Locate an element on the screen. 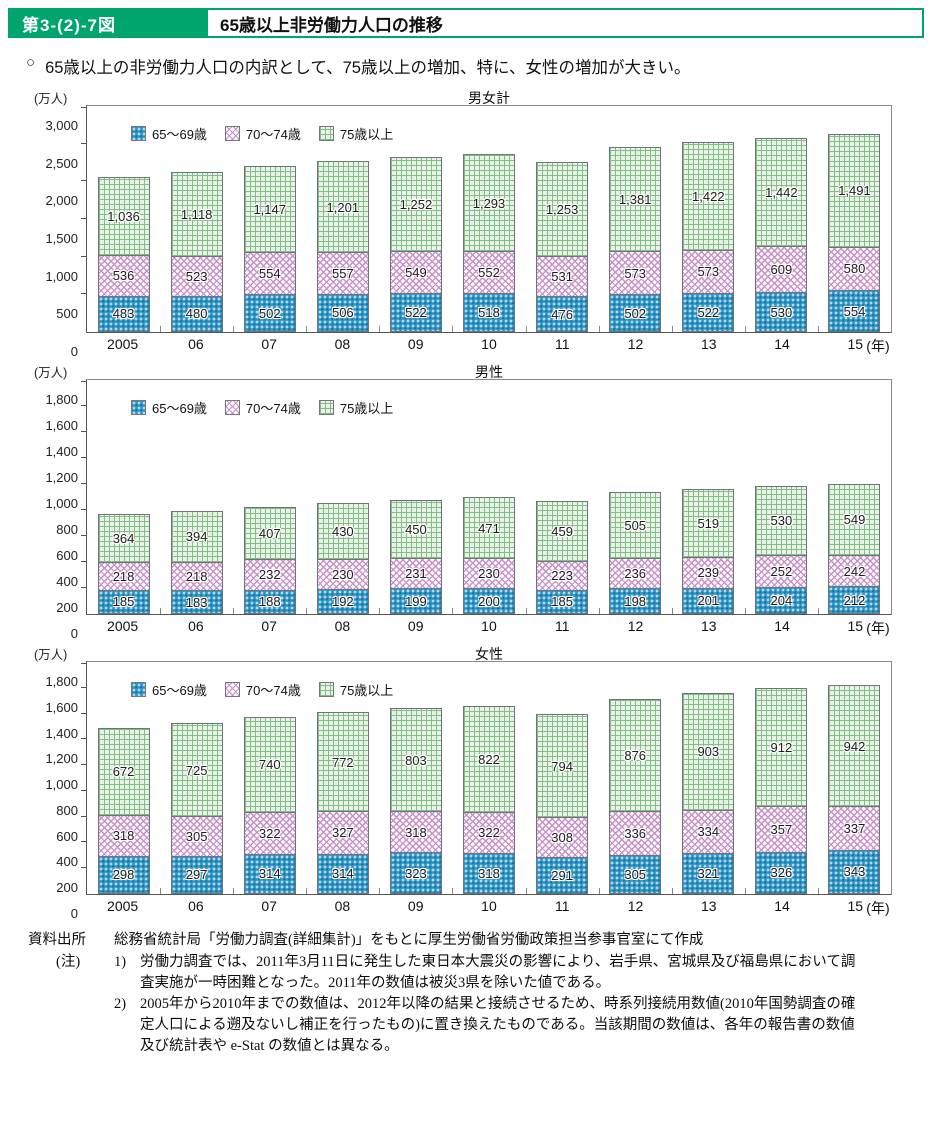 The width and height of the screenshot is (932, 1125). x-axis-tick-label: 15 (年) is located at coordinates (868, 907).